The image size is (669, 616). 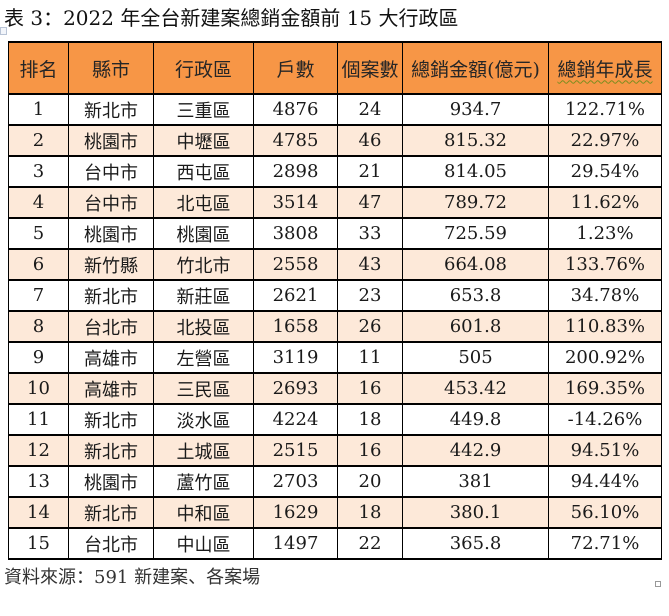 What do you see at coordinates (370, 295) in the screenshot?
I see `cell-case-count: 23` at bounding box center [370, 295].